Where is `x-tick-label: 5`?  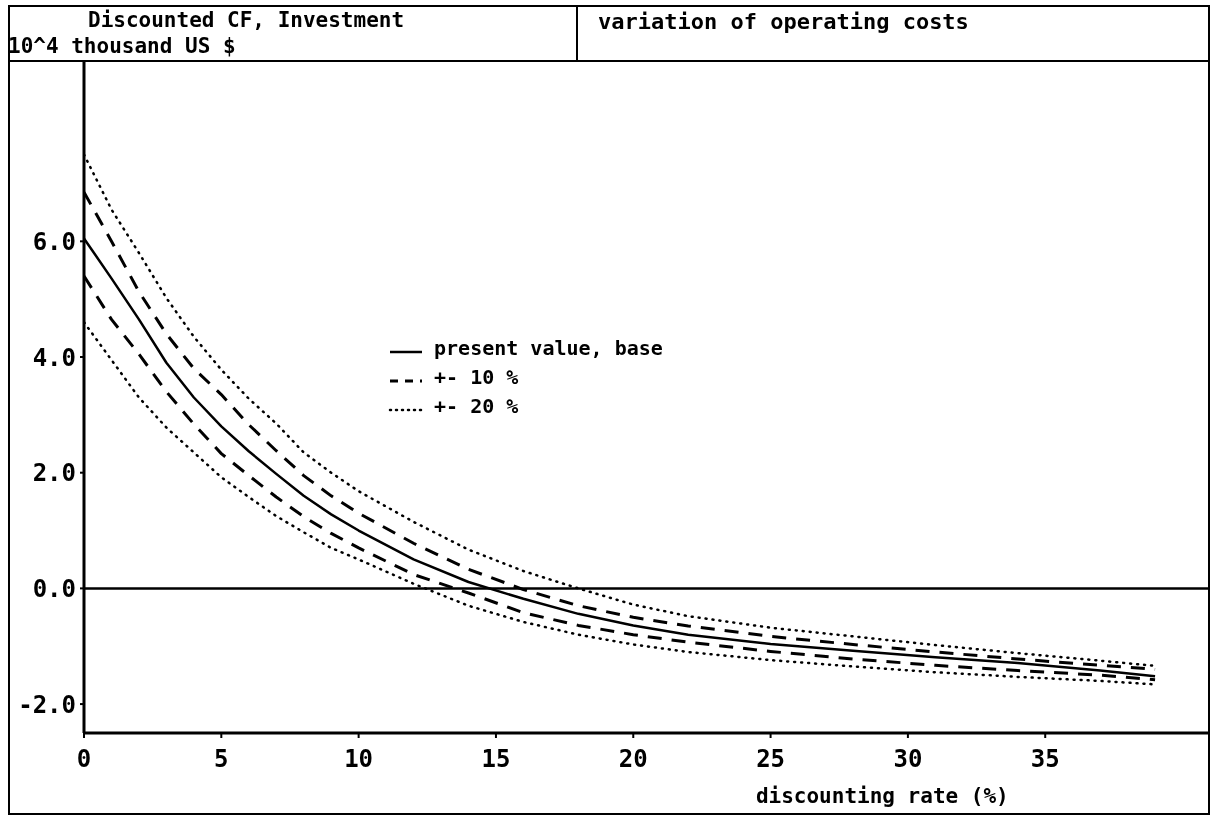 x-tick-label: 5 is located at coordinates (221, 759).